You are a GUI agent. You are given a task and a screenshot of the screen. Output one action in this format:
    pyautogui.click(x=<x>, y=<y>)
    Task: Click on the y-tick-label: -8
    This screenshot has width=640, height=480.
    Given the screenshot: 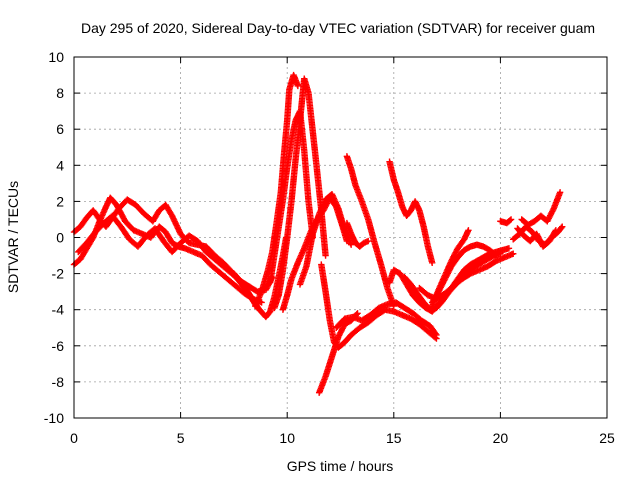 What is the action you would take?
    pyautogui.click(x=58, y=382)
    